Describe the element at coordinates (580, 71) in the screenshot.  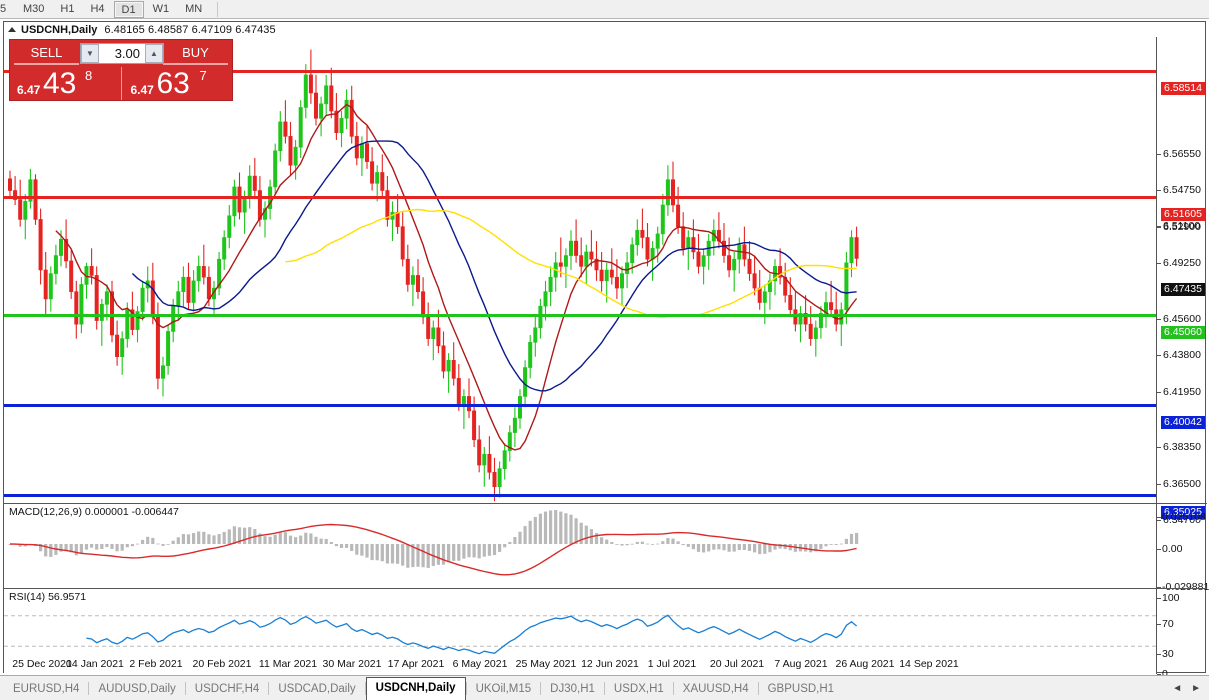
I see `level-line-resistance-upper` at that location.